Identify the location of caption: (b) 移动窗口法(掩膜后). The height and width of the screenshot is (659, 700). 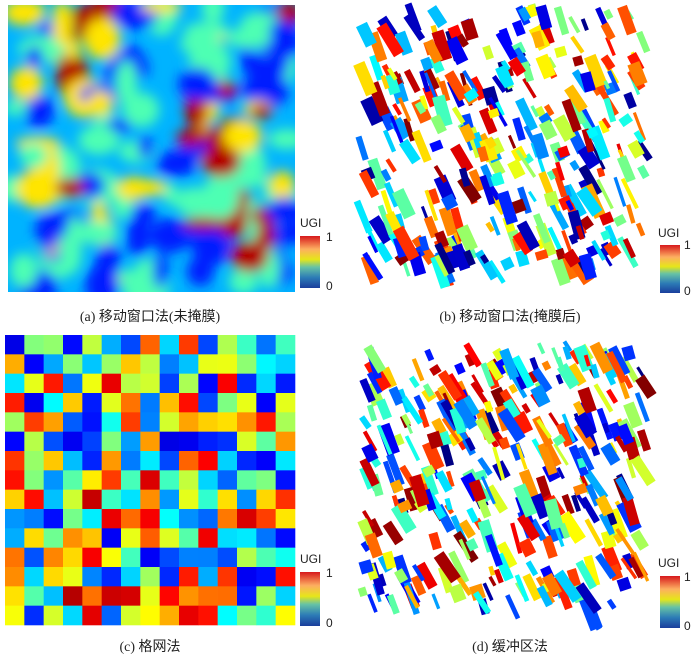
(509, 316).